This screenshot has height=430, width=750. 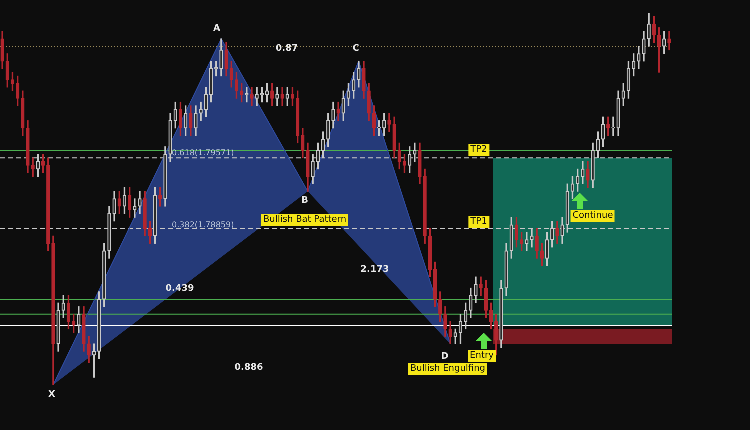 I want to click on annotation: 0.382(1.78859), so click(x=203, y=225).